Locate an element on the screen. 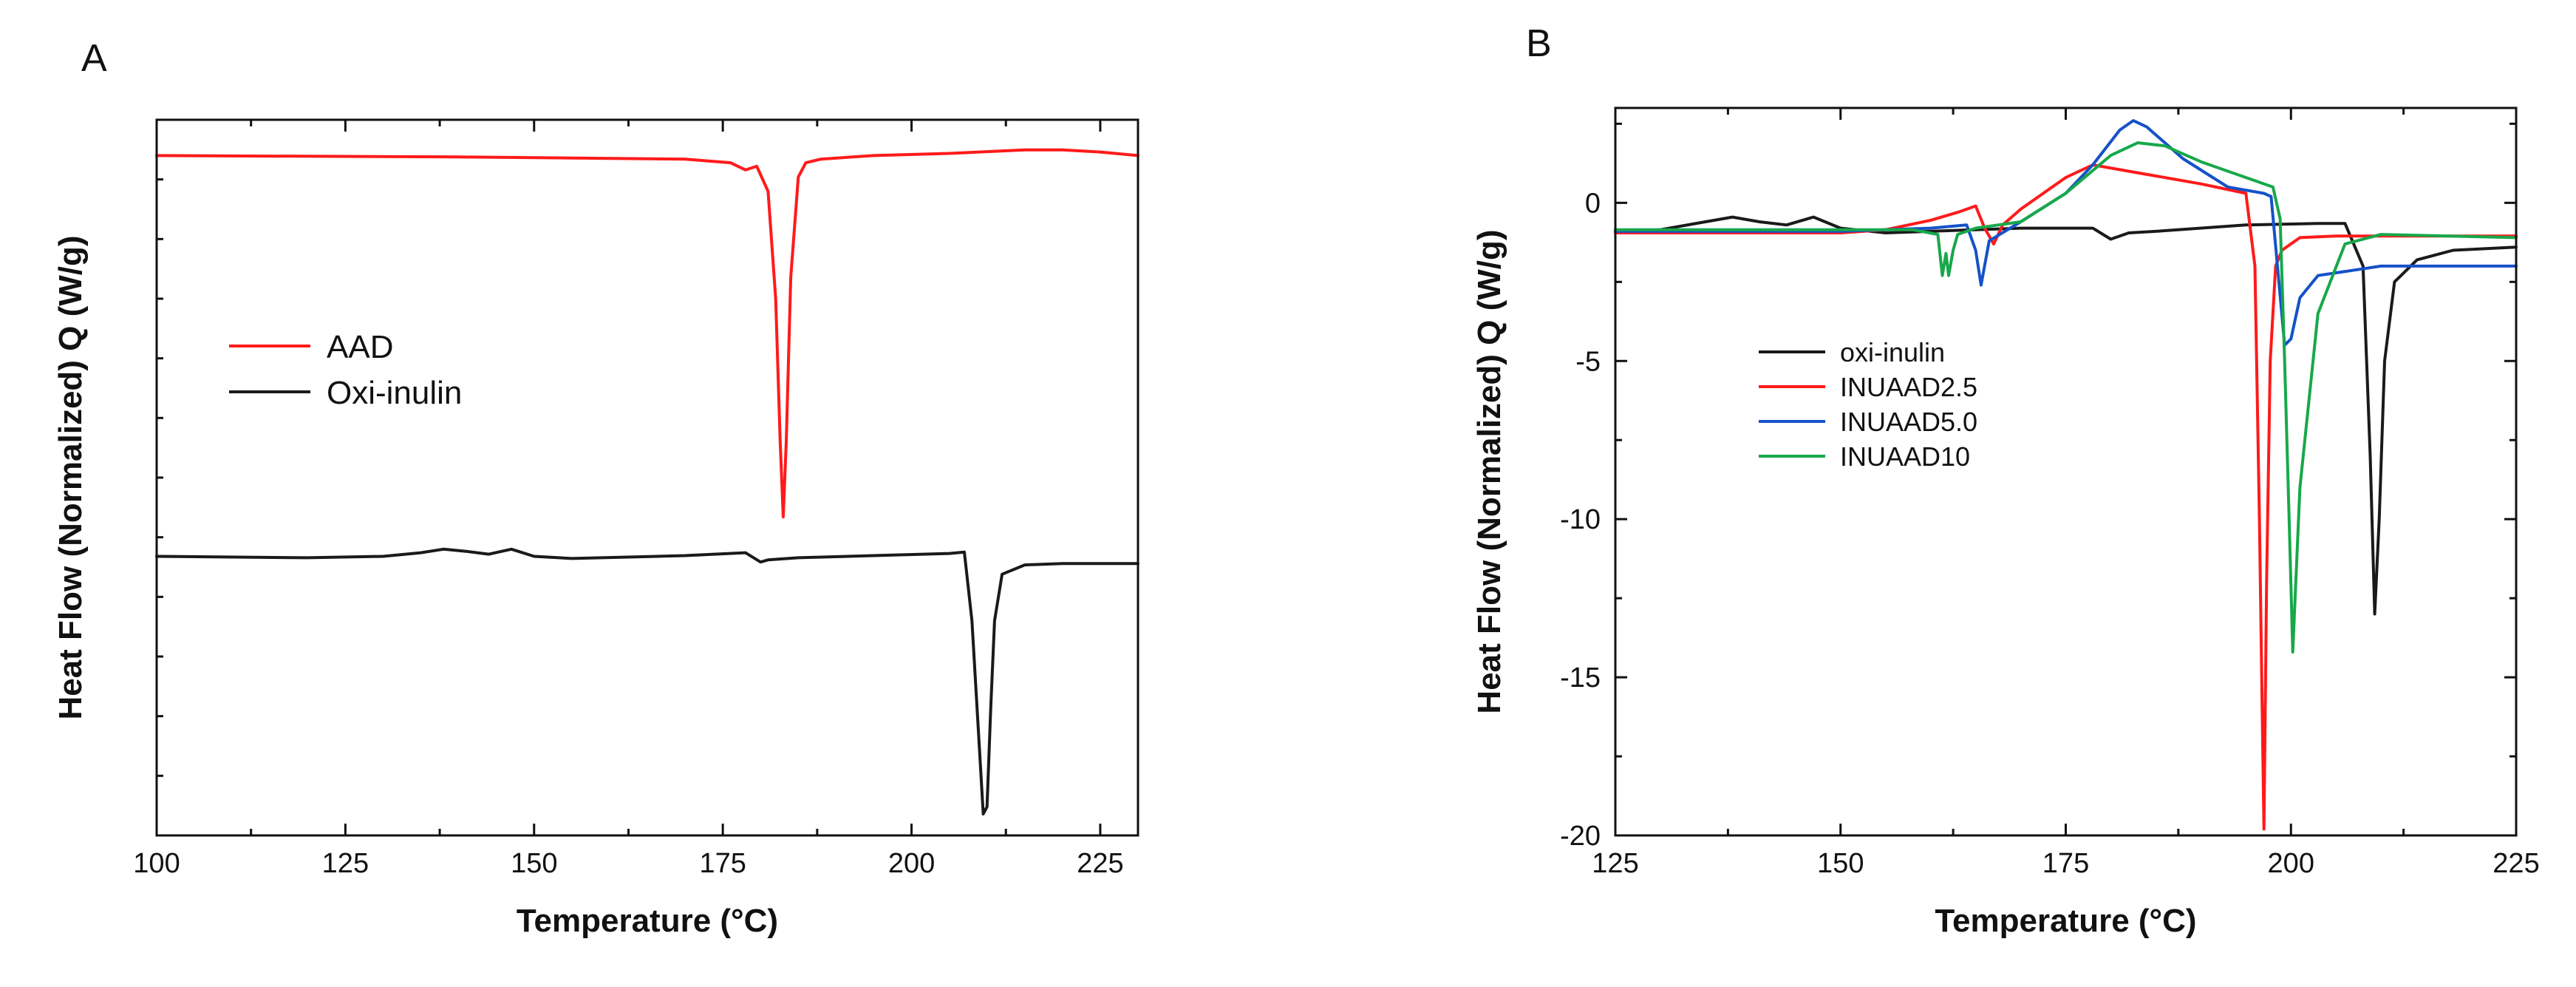 Image resolution: width=2576 pixels, height=987 pixels. legend: oxi-inulin INUAAD2.5 INUAAD5.0 INUAAD10 is located at coordinates (1868, 404).